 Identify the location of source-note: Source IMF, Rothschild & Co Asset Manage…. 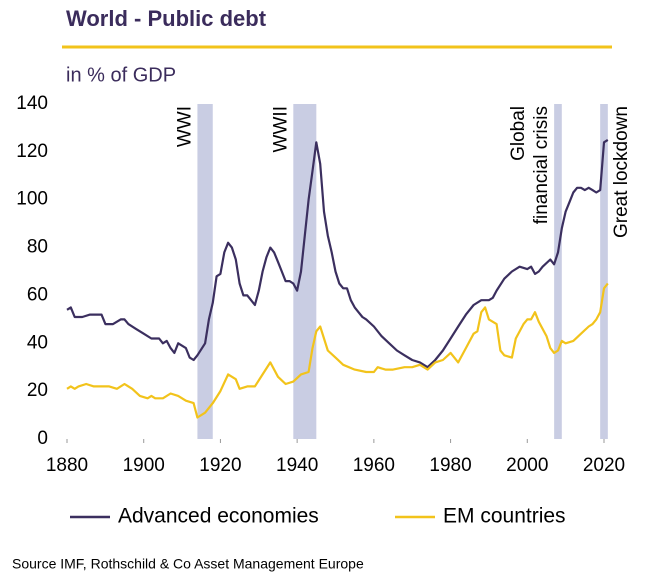
(188, 564).